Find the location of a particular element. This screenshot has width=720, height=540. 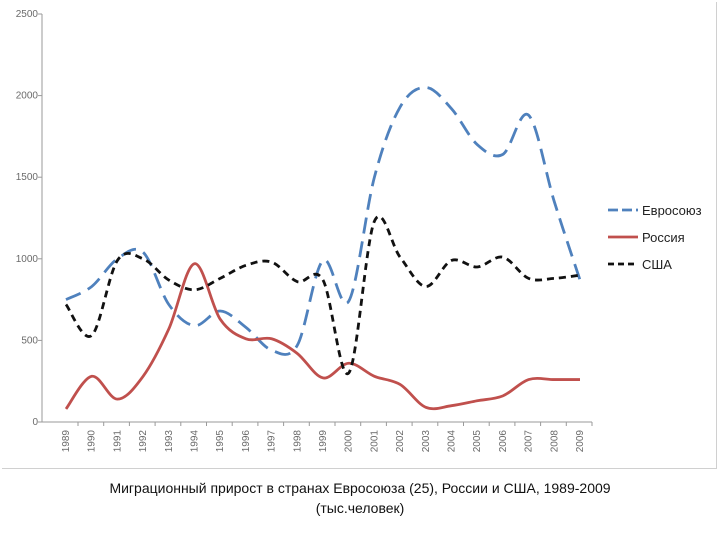

x-tick-label: 2000 is located at coordinates (349, 441).